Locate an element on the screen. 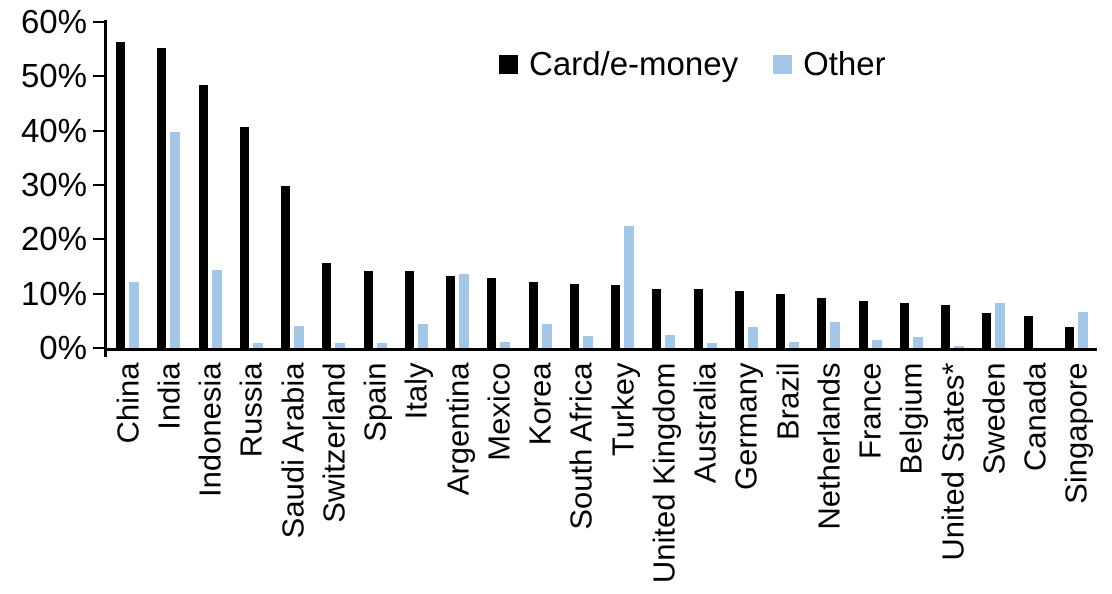 The image size is (1112, 594). x-axis-label: United States* is located at coordinates (953, 461).